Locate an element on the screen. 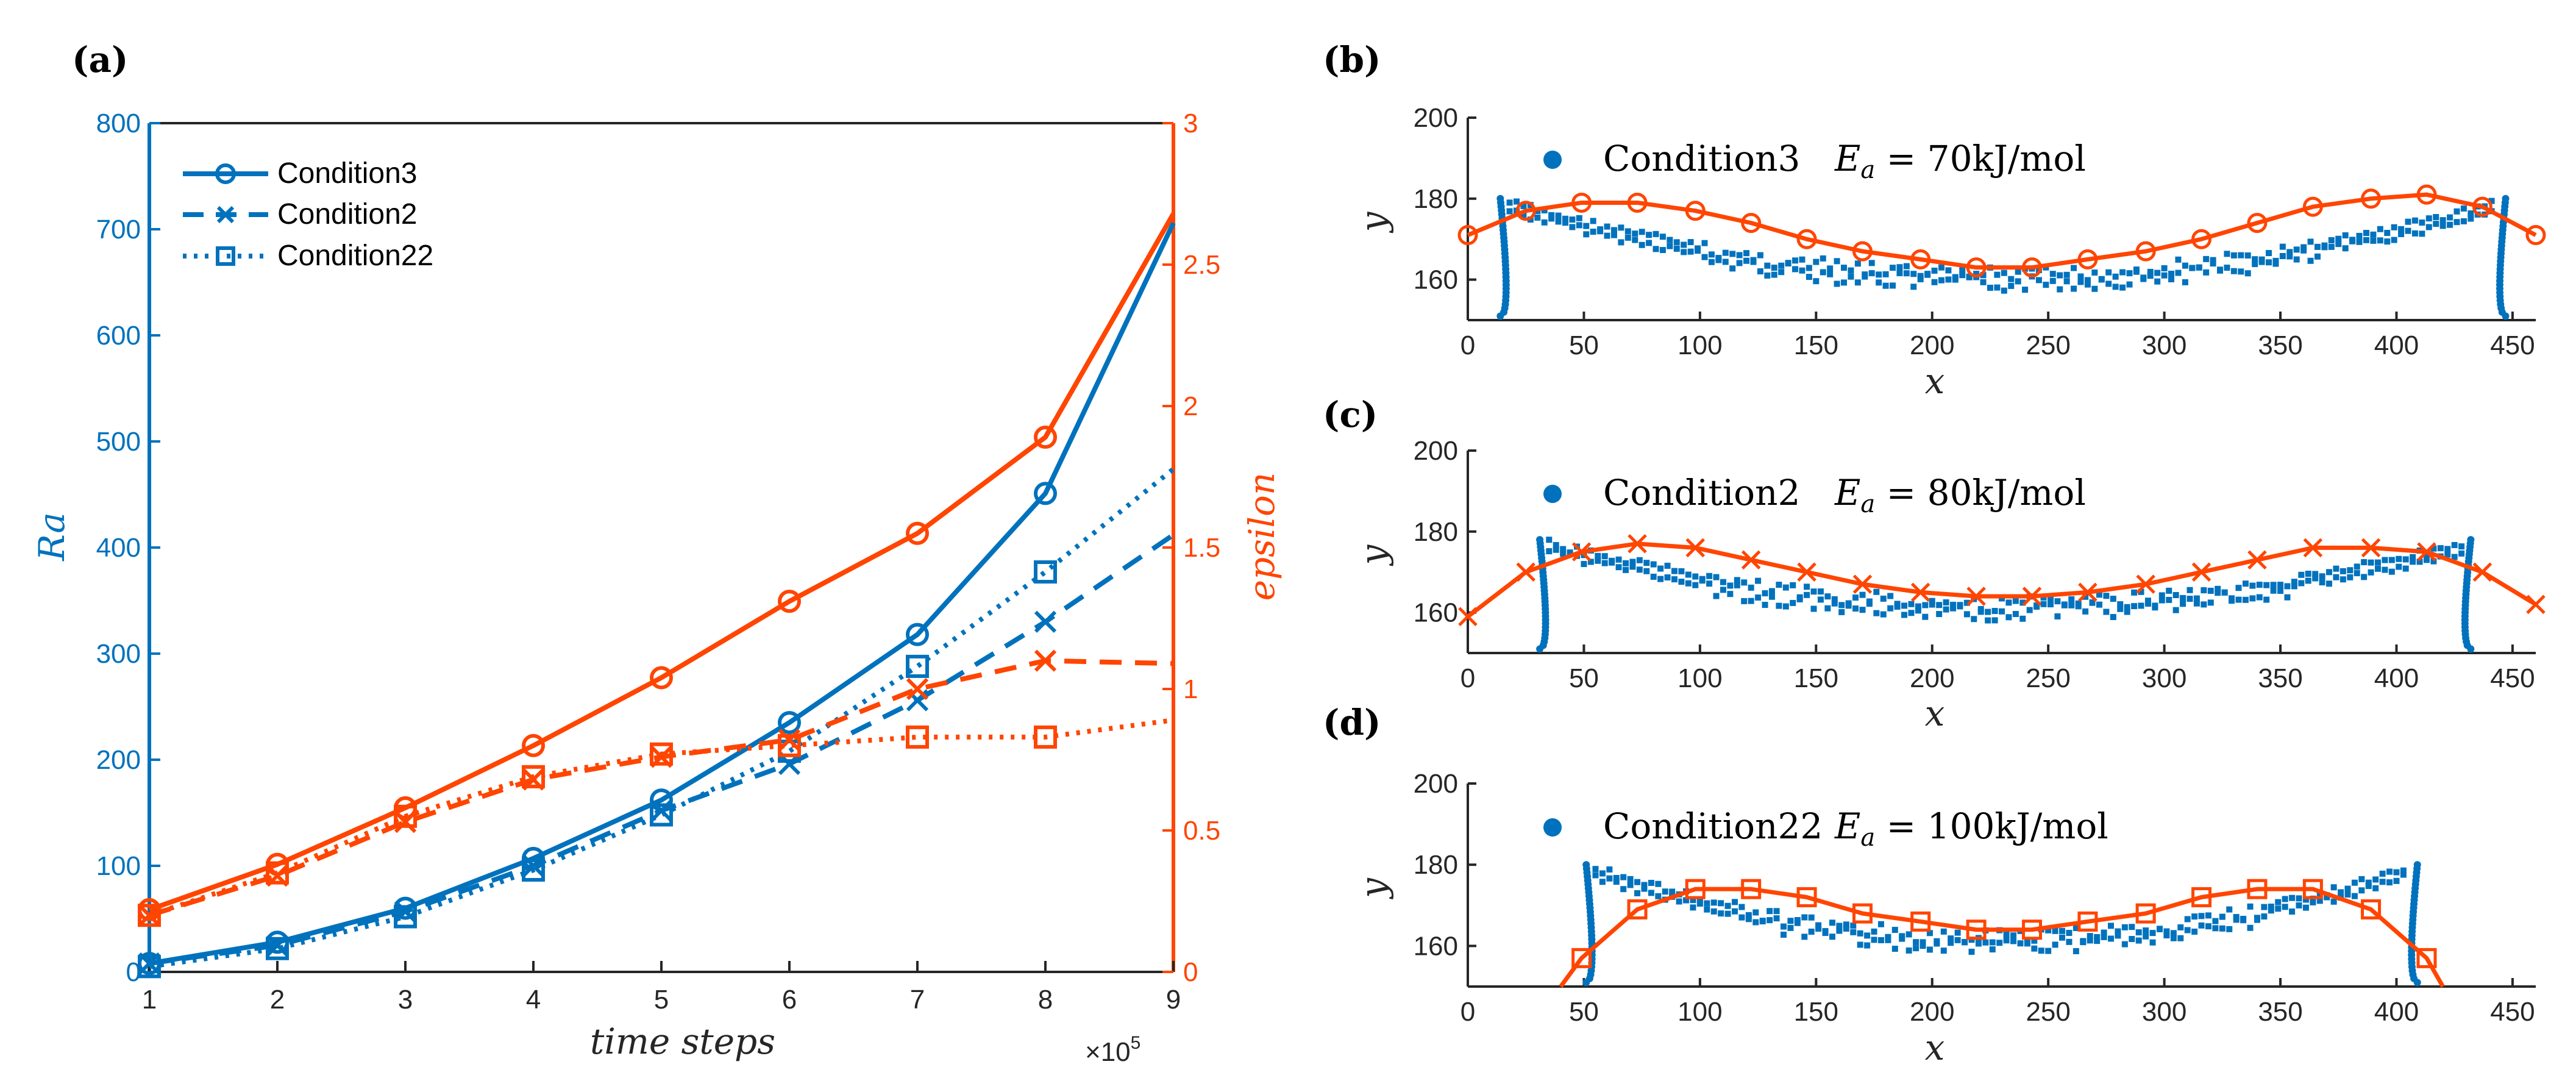  legend-scatter-dot is located at coordinates (1552, 494).